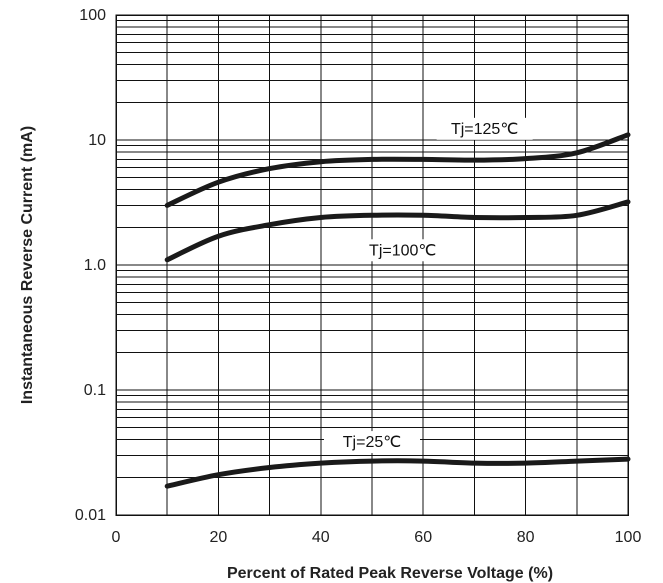  Describe the element at coordinates (116, 537) in the screenshot. I see `x-tick-label: 0` at that location.